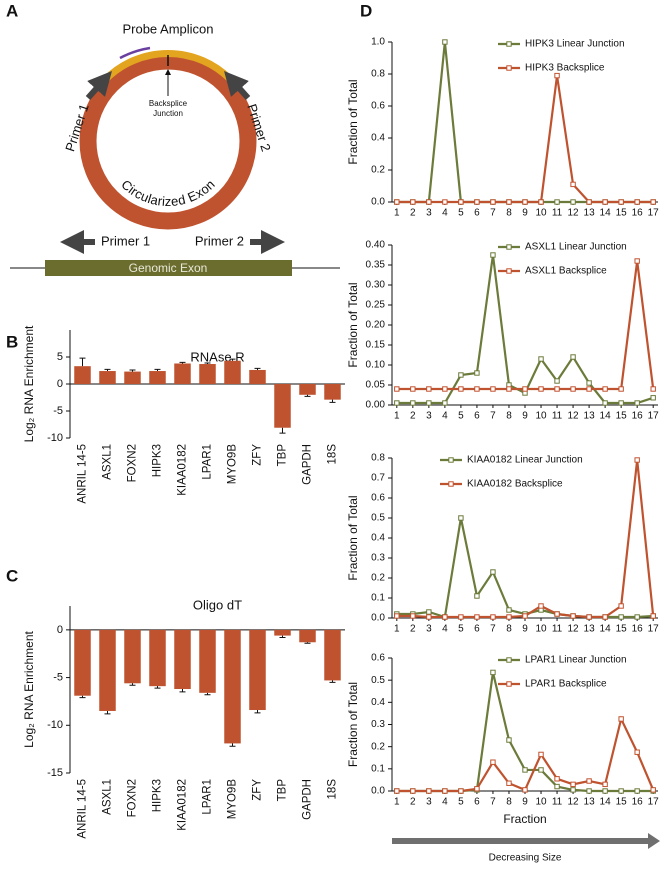 This screenshot has height=873, width=663. What do you see at coordinates (60, 384) in the screenshot?
I see `y-tick-label: 0` at bounding box center [60, 384].